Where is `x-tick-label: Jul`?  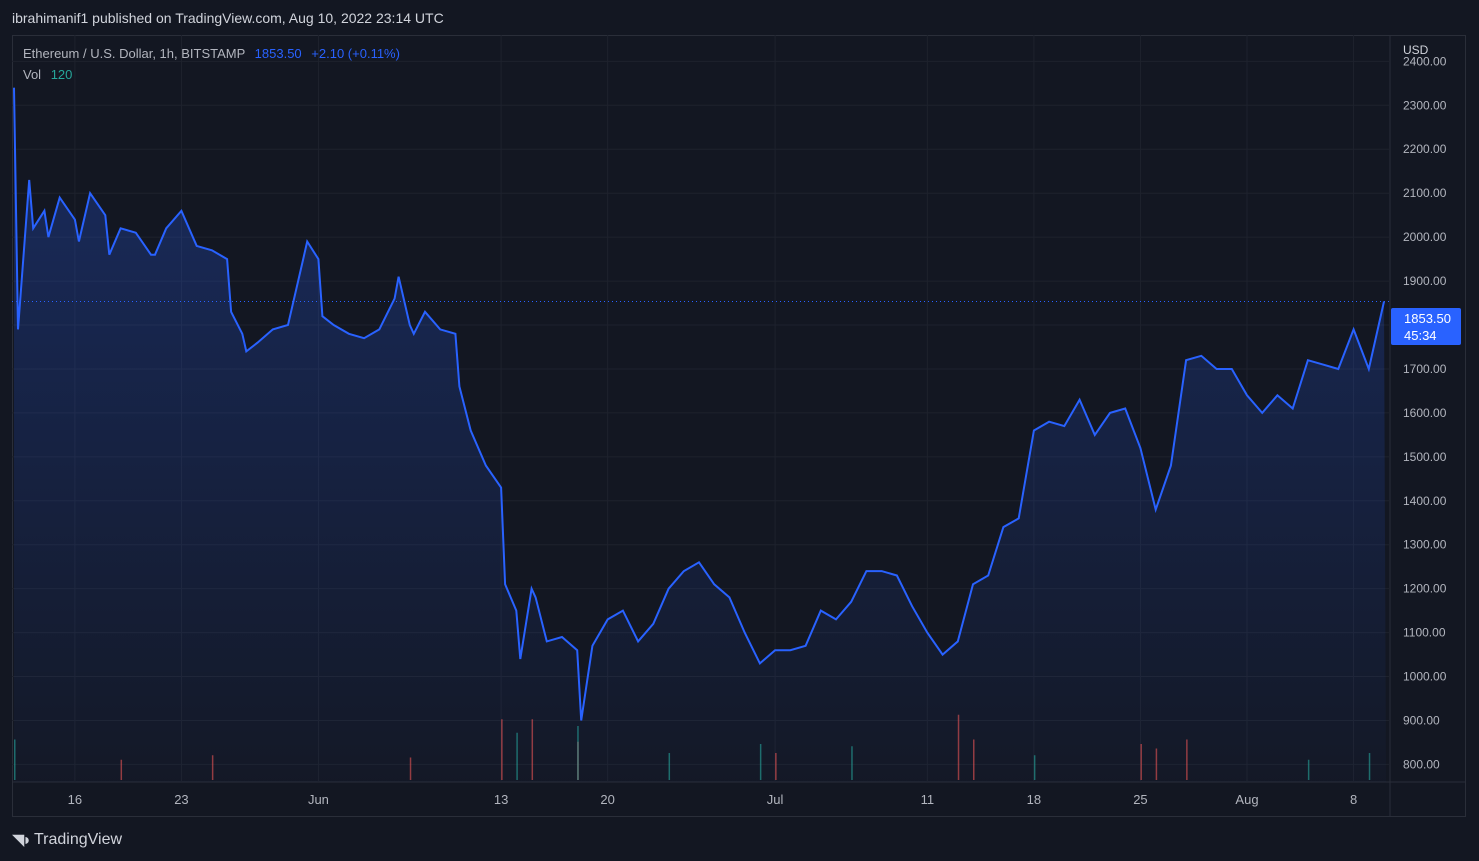 x-tick-label: Jul is located at coordinates (775, 799).